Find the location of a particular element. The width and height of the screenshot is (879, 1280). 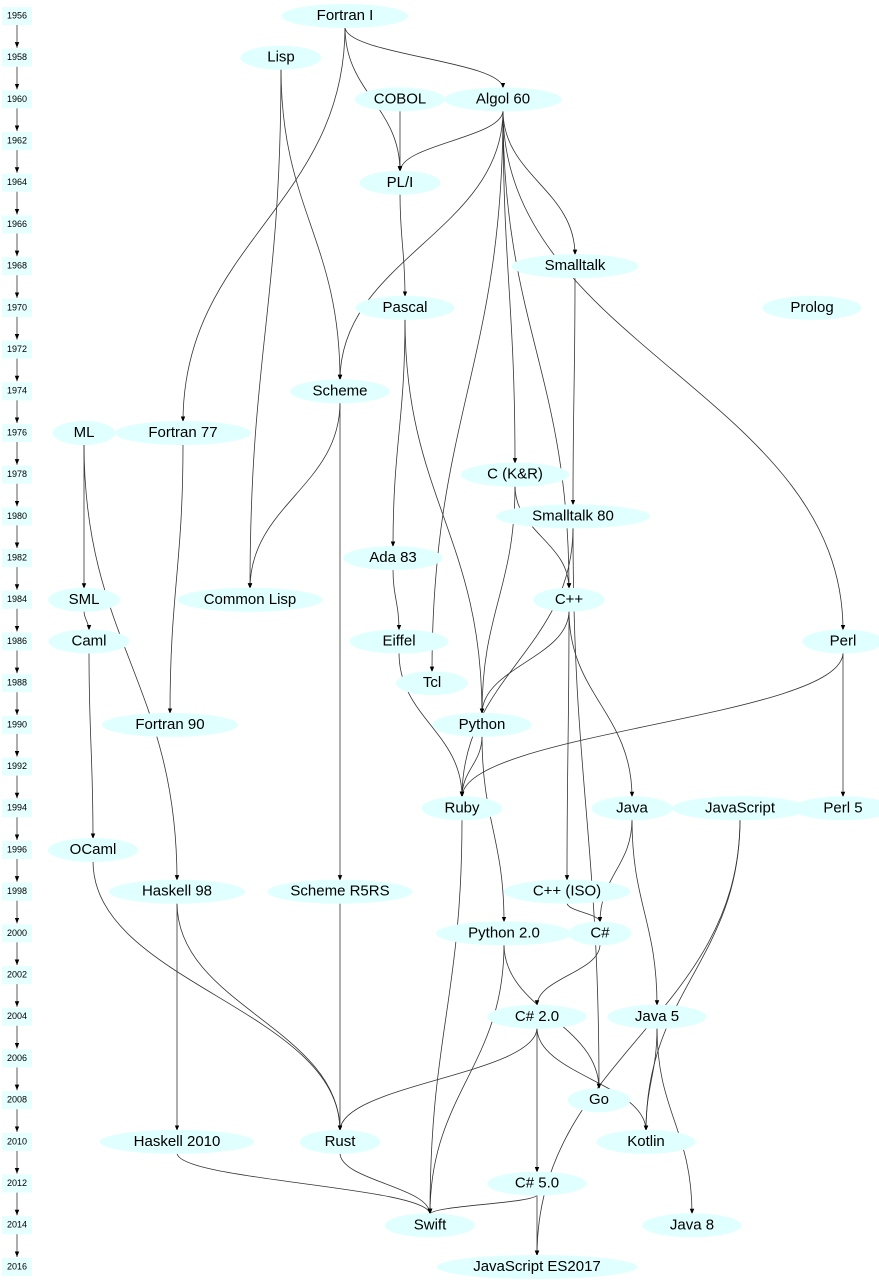

node-label: C# 2.0 is located at coordinates (537, 1016).